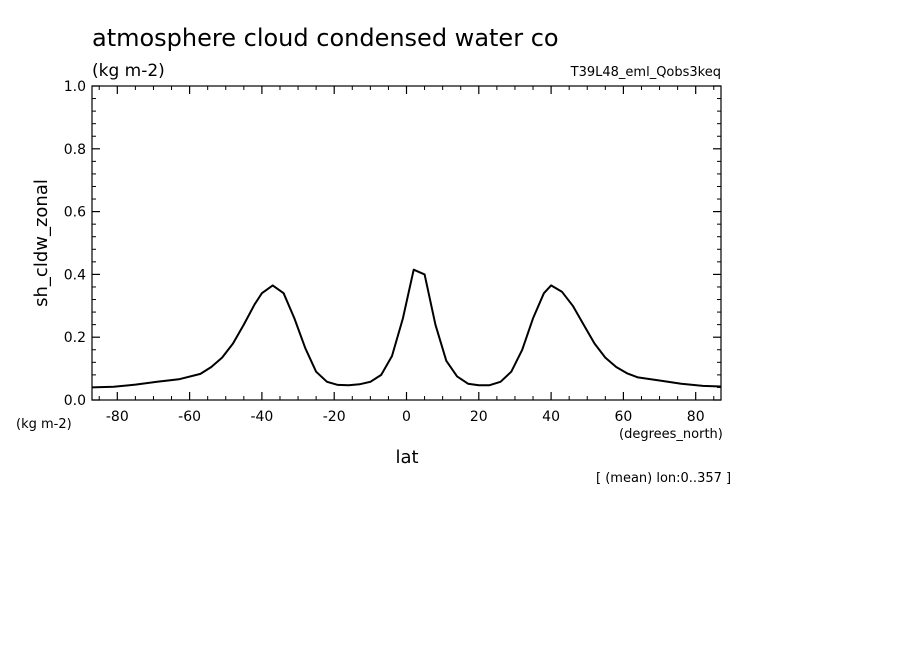 This screenshot has height=654, width=904. I want to click on x-tick-label: 40, so click(551, 417).